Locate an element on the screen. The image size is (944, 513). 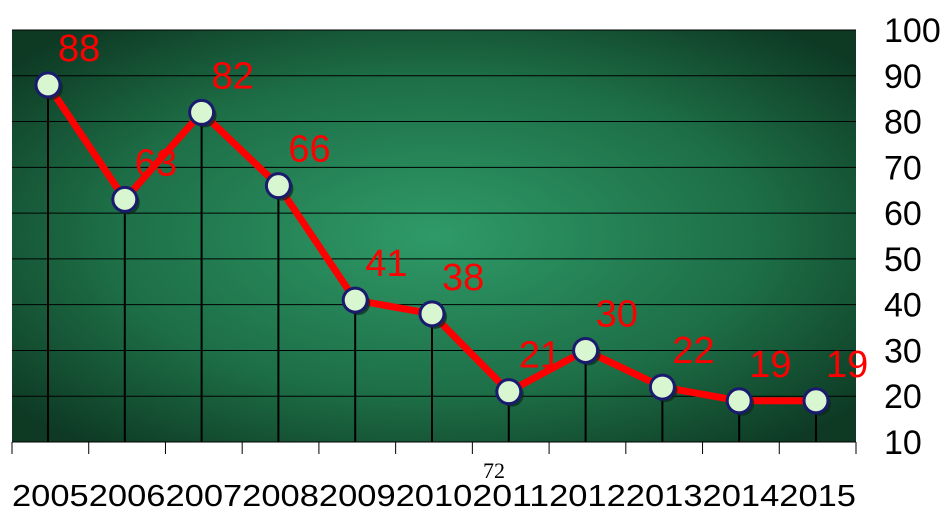
data-label: 22 is located at coordinates (693, 351).